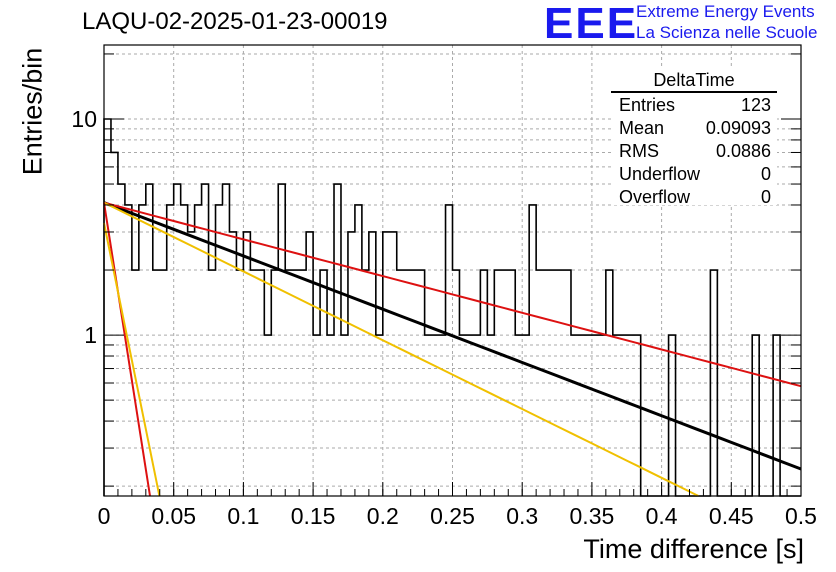 The height and width of the screenshot is (572, 836). What do you see at coordinates (694, 81) in the screenshot?
I see `stats-title: DeltaTime` at bounding box center [694, 81].